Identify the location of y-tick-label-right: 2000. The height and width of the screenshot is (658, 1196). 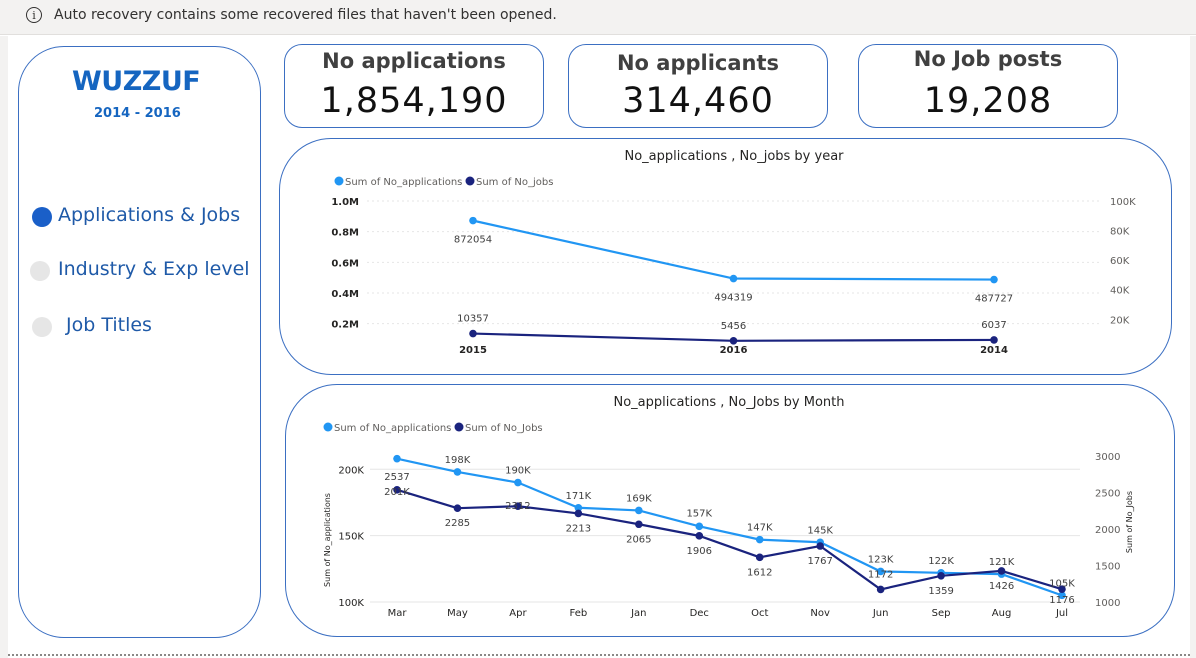
(1107, 530).